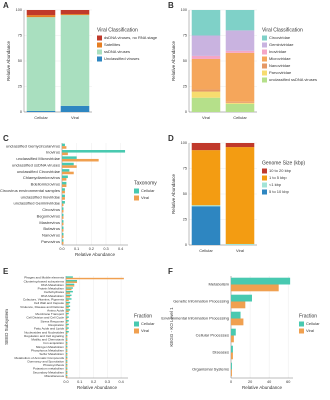 This screenshot has height=400, width=330. What do you see at coordinates (313, 323) in the screenshot?
I see `legend-label: Cellular` at bounding box center [313, 323].